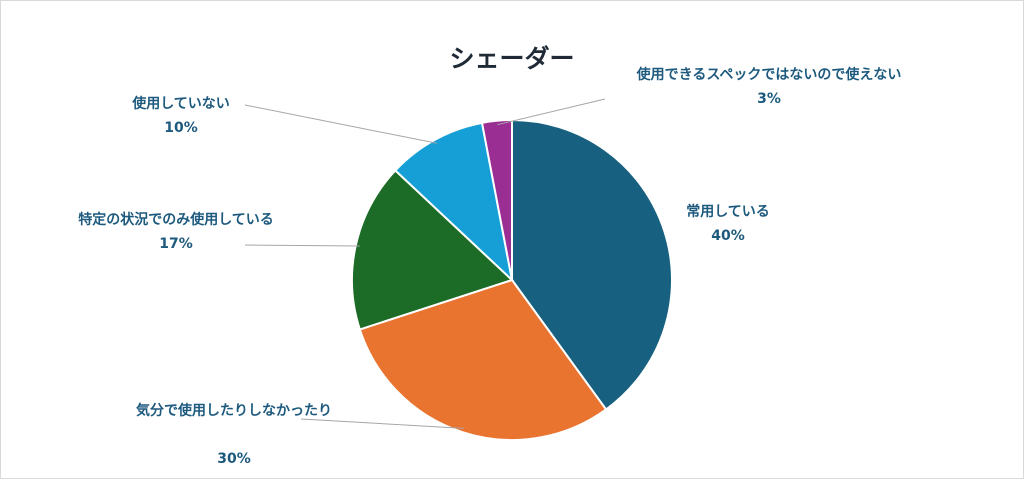 This screenshot has height=479, width=1024. Describe the element at coordinates (180, 115) in the screenshot. I see `slice-label: 使用していない 10%` at that location.